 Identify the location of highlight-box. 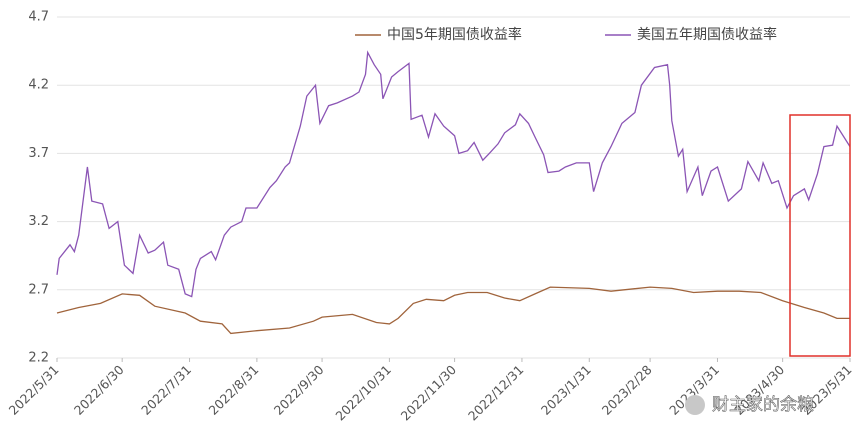
(820, 235).